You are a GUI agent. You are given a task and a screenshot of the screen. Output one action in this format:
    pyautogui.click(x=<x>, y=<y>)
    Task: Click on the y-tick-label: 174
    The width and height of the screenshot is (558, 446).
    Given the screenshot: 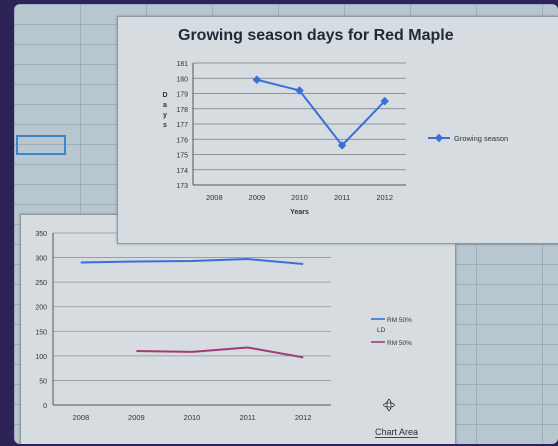 What is the action you would take?
    pyautogui.click(x=182, y=171)
    